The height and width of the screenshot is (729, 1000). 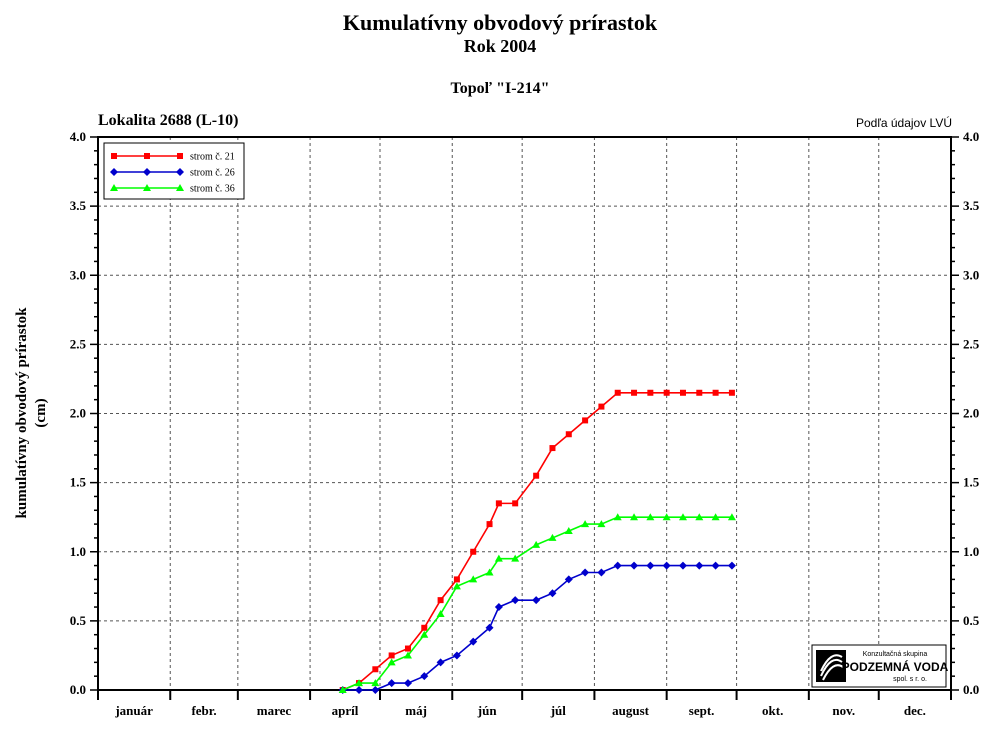 I want to click on y-tick-label-right: 3.0, so click(x=971, y=274).